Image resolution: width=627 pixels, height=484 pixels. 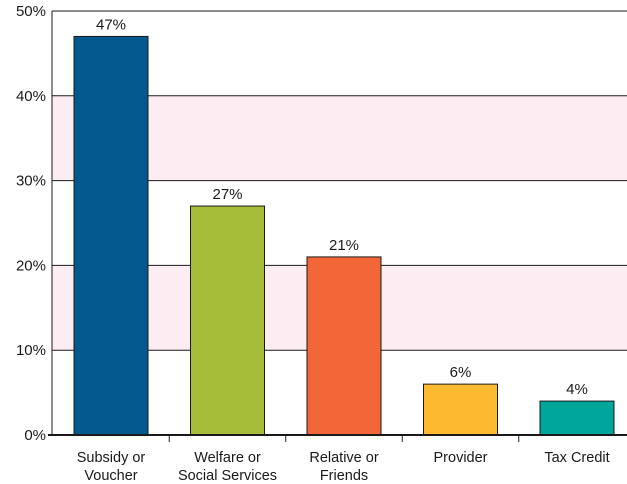 I want to click on y-tick-label: 10%, so click(x=31, y=350).